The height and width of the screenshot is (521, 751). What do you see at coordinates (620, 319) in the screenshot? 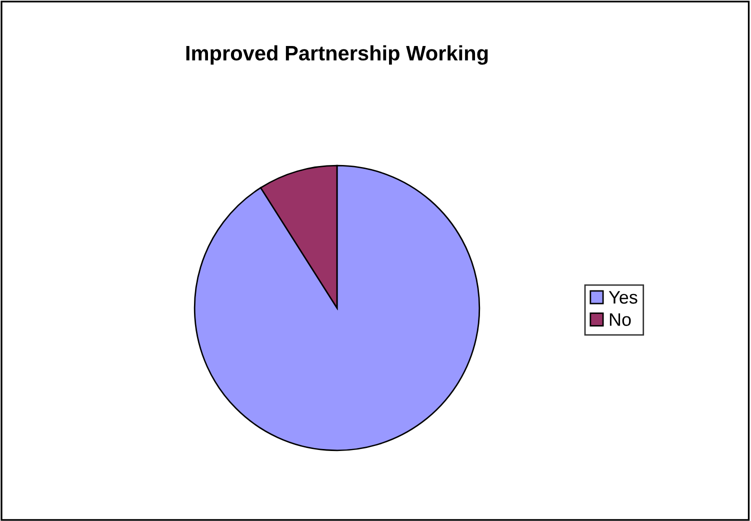
I see `legend-label: No` at bounding box center [620, 319].